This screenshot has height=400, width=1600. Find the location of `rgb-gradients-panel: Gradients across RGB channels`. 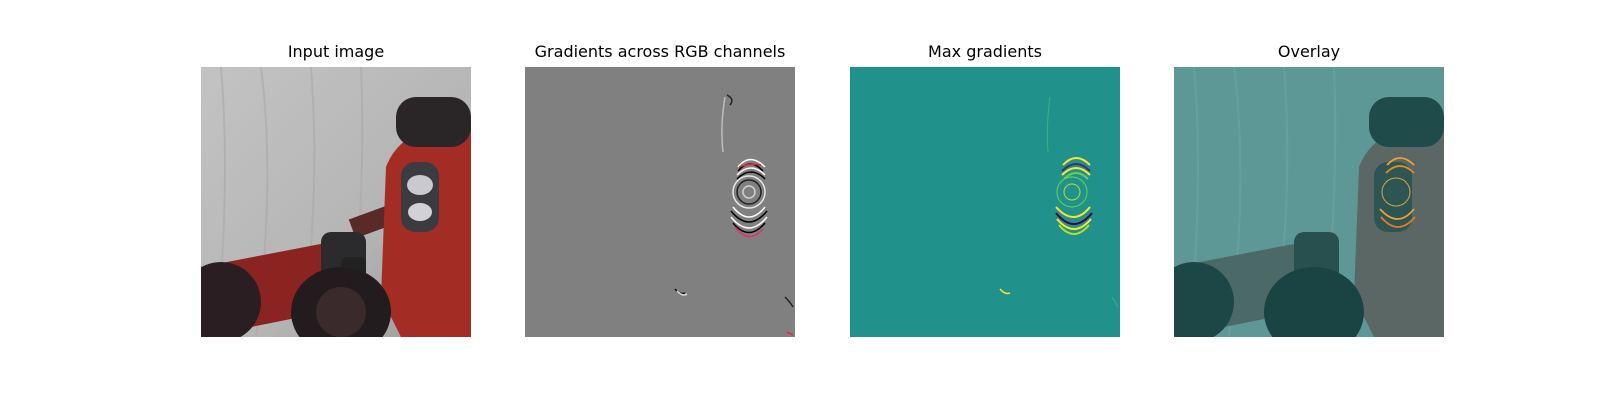

rgb-gradients-panel: Gradients across RGB channels is located at coordinates (660, 170).